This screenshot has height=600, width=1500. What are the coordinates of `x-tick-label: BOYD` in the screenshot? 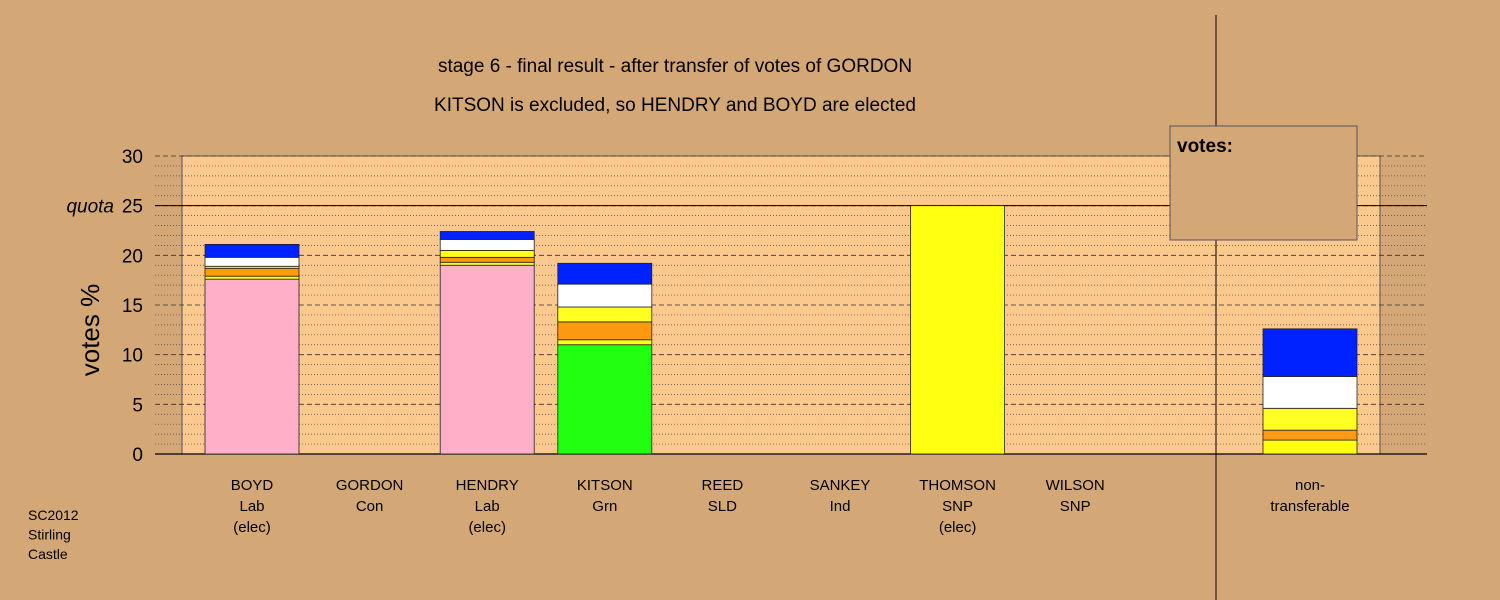 It's located at (252, 485).